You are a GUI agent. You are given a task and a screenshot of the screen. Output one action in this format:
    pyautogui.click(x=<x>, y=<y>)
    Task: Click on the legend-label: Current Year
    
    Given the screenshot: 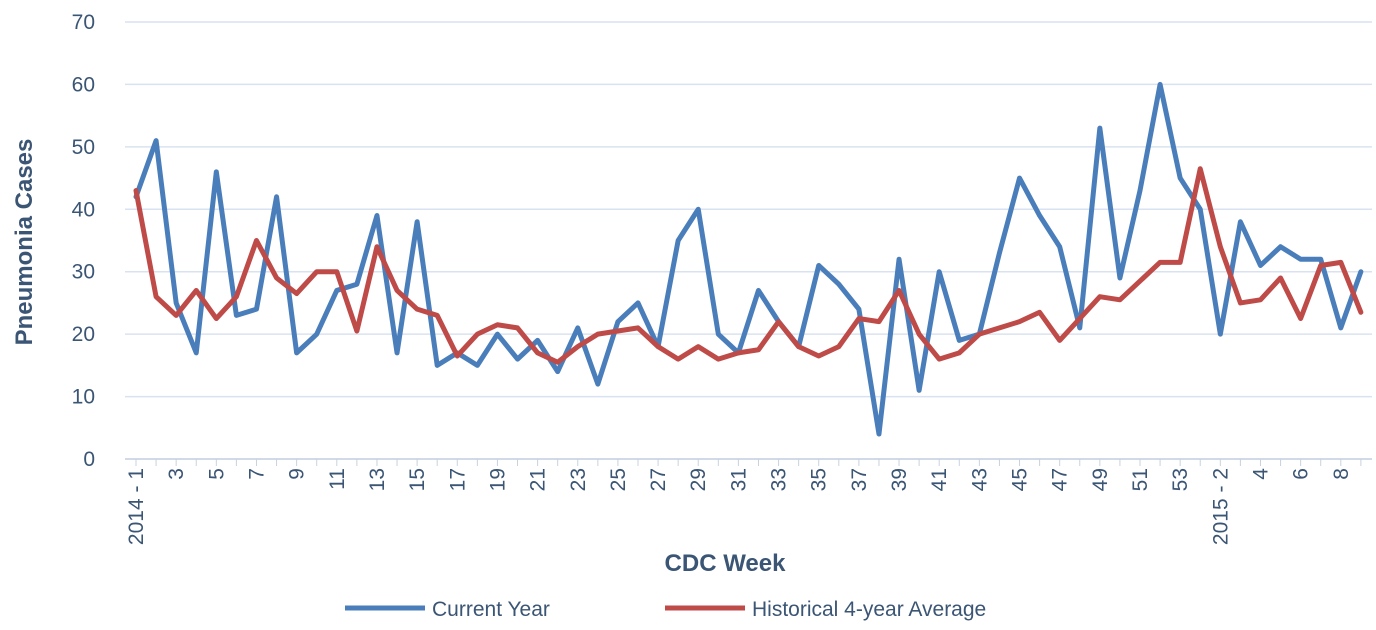 What is the action you would take?
    pyautogui.click(x=491, y=609)
    